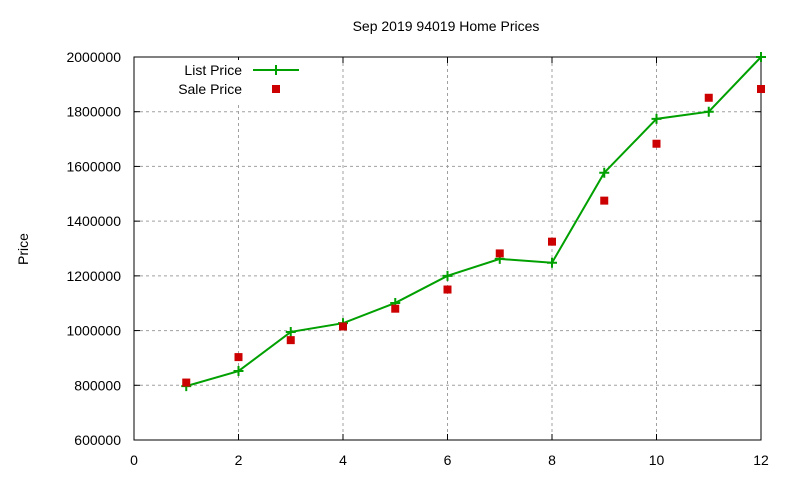 This screenshot has width=800, height=480. I want to click on y-tick-label: 1400000, so click(93, 221).